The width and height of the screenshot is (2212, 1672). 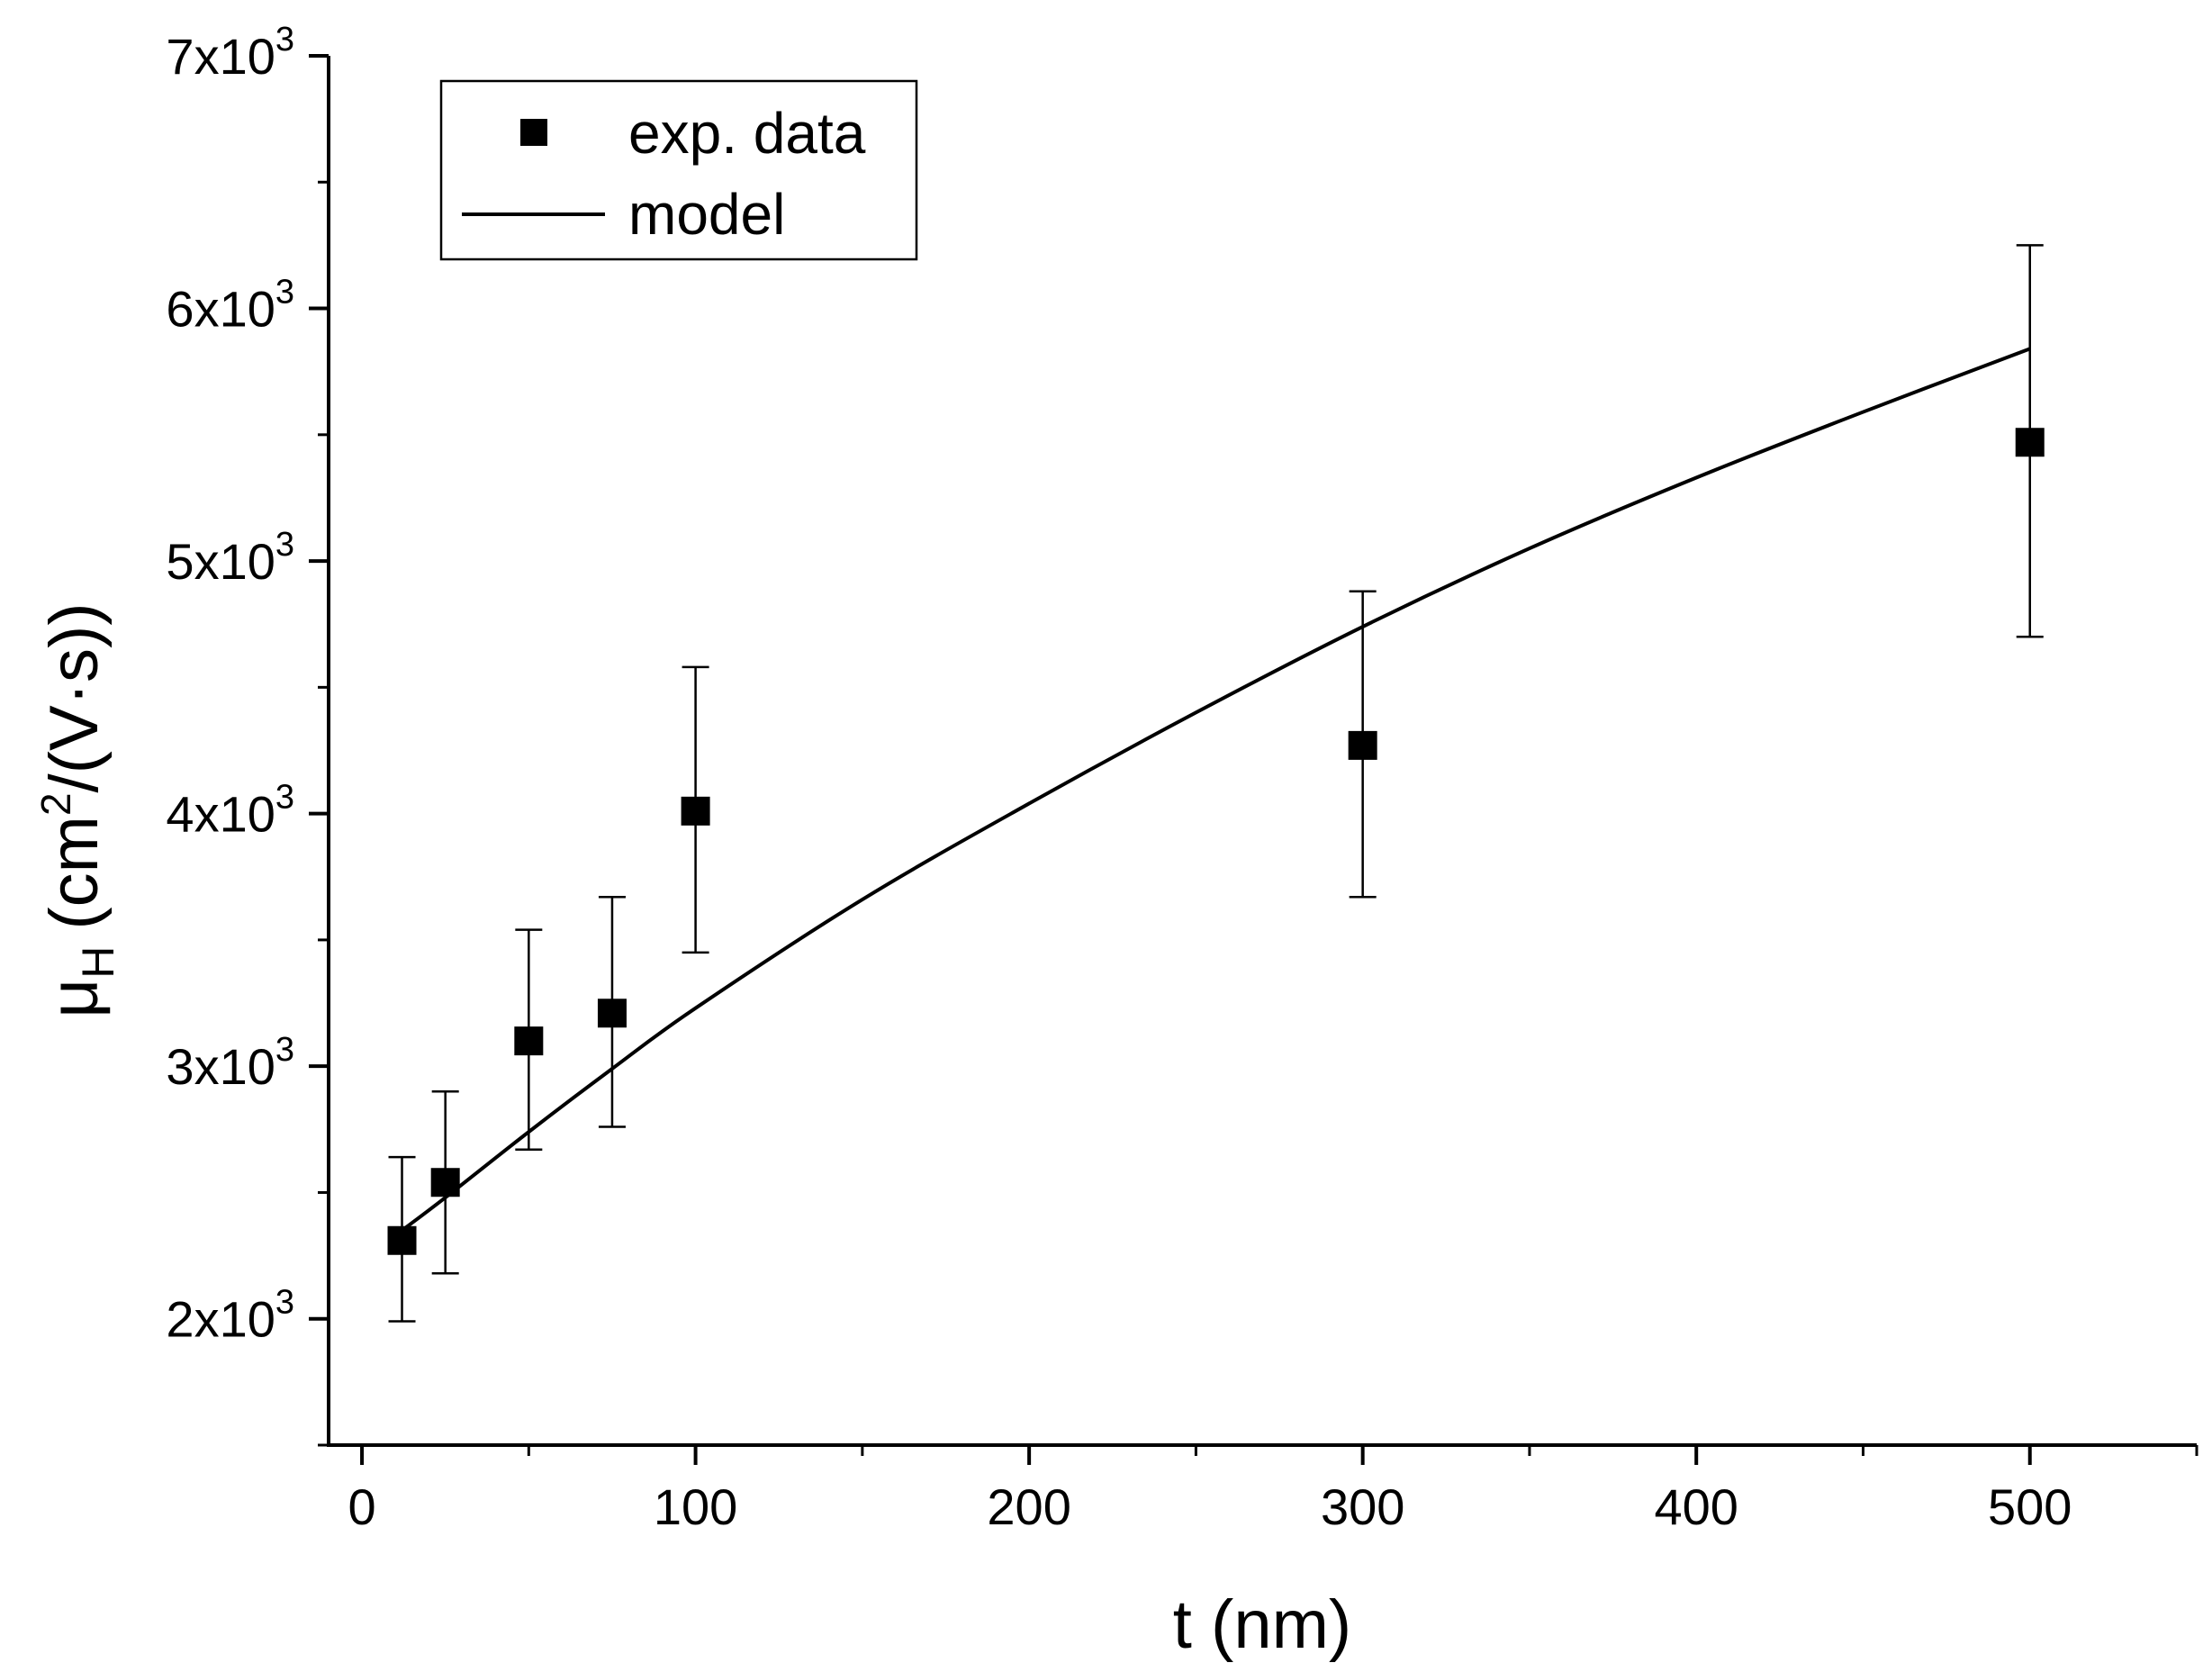 What do you see at coordinates (747, 134) in the screenshot?
I see `legend-label-exp-data: exp. data` at bounding box center [747, 134].